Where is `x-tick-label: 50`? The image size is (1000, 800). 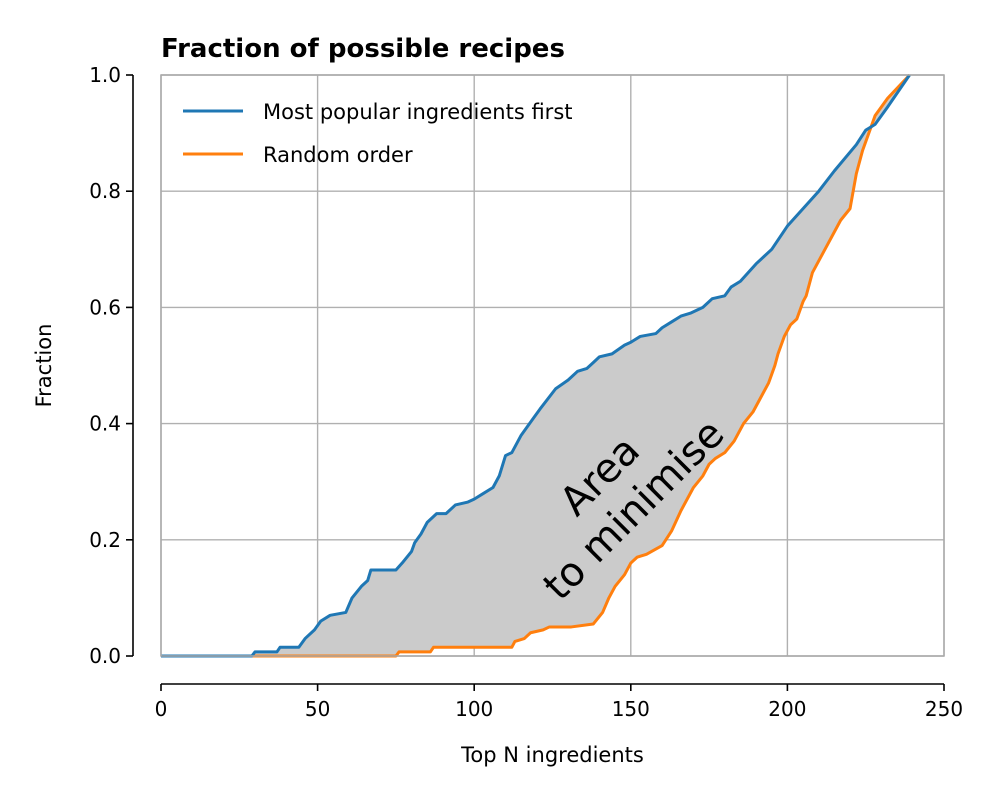 x-tick-label: 50 is located at coordinates (317, 709).